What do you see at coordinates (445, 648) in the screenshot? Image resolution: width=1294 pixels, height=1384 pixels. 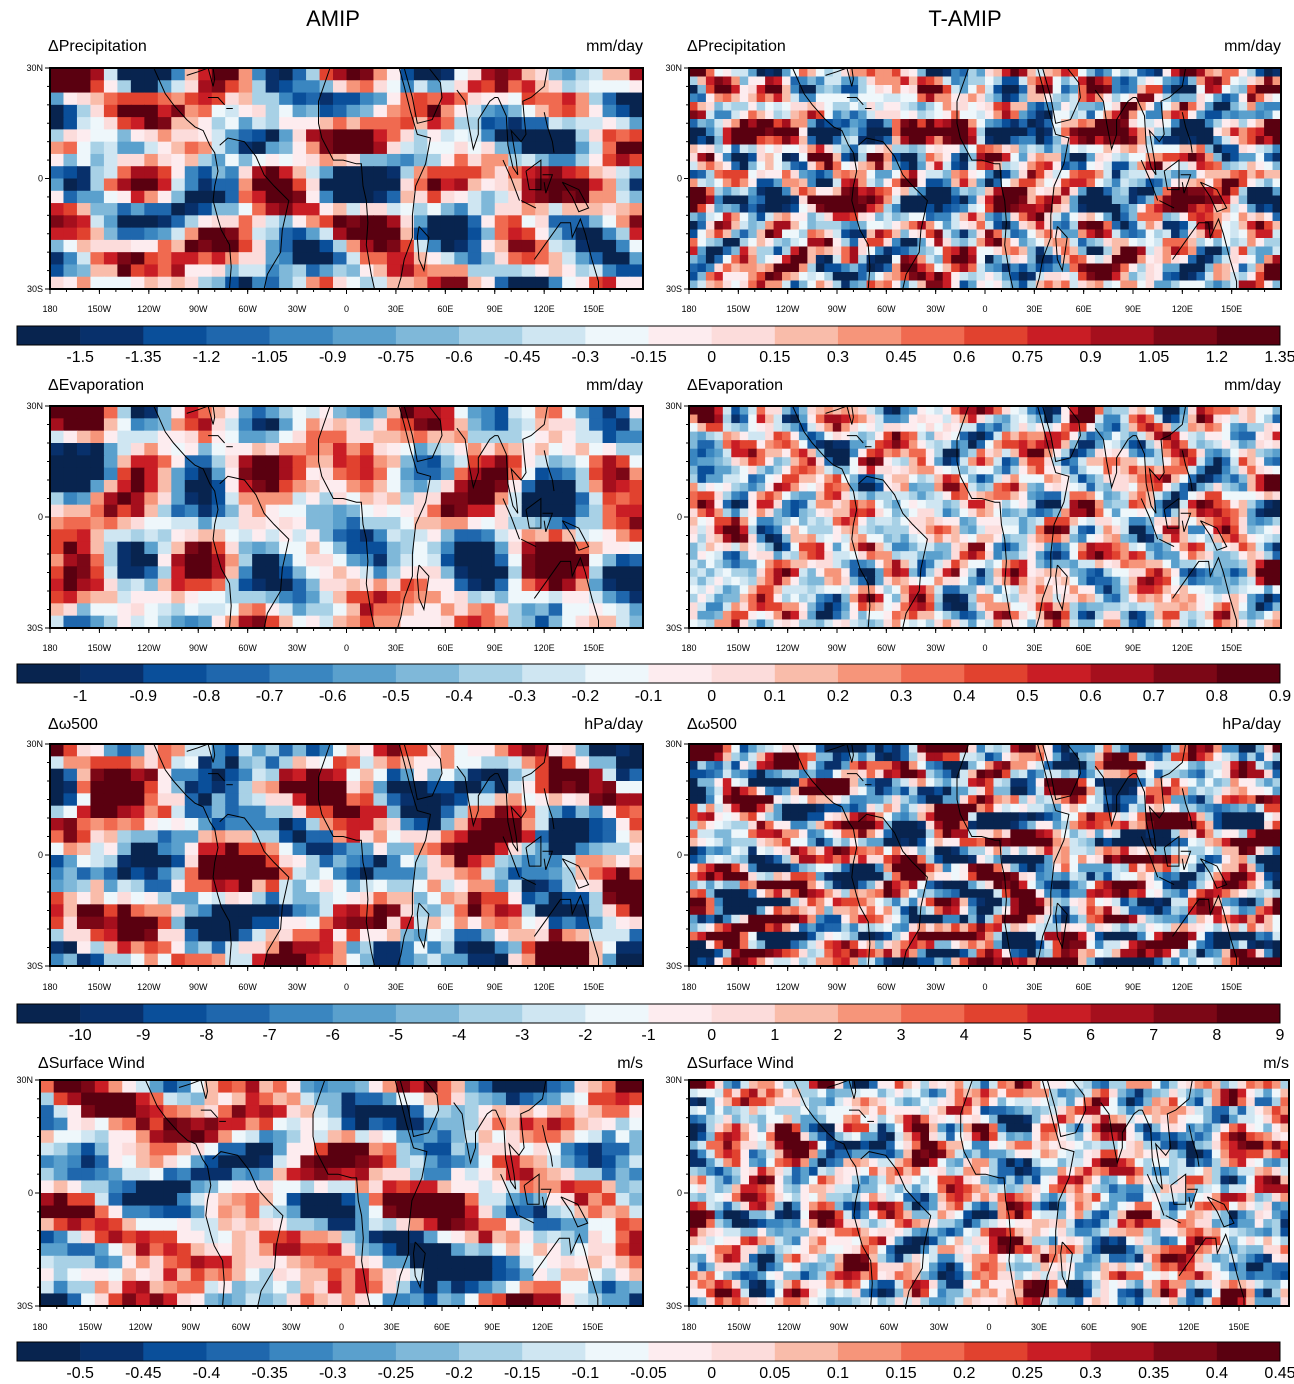 I see `lon-tick-label: 60E` at bounding box center [445, 648].